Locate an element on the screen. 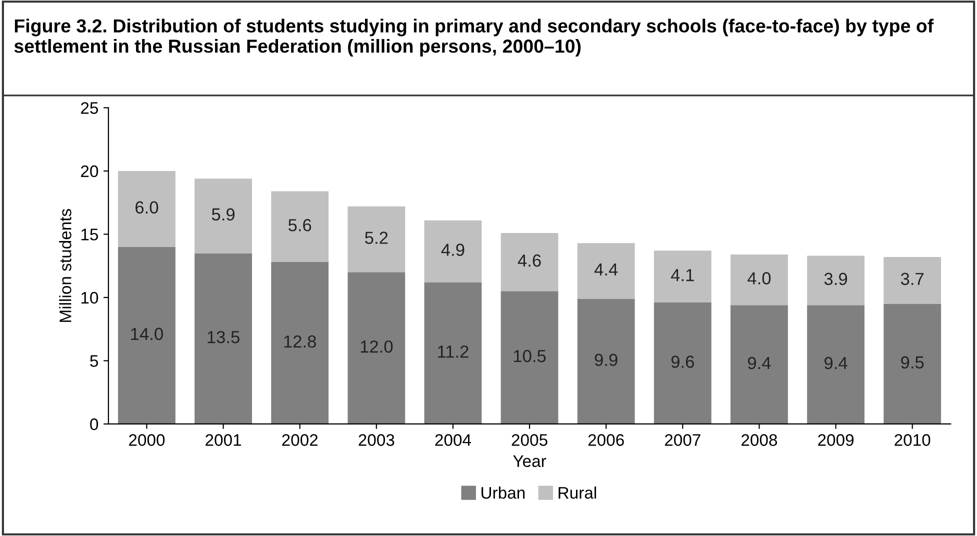 This screenshot has height=536, width=977. data-label: 11.2 is located at coordinates (453, 352).